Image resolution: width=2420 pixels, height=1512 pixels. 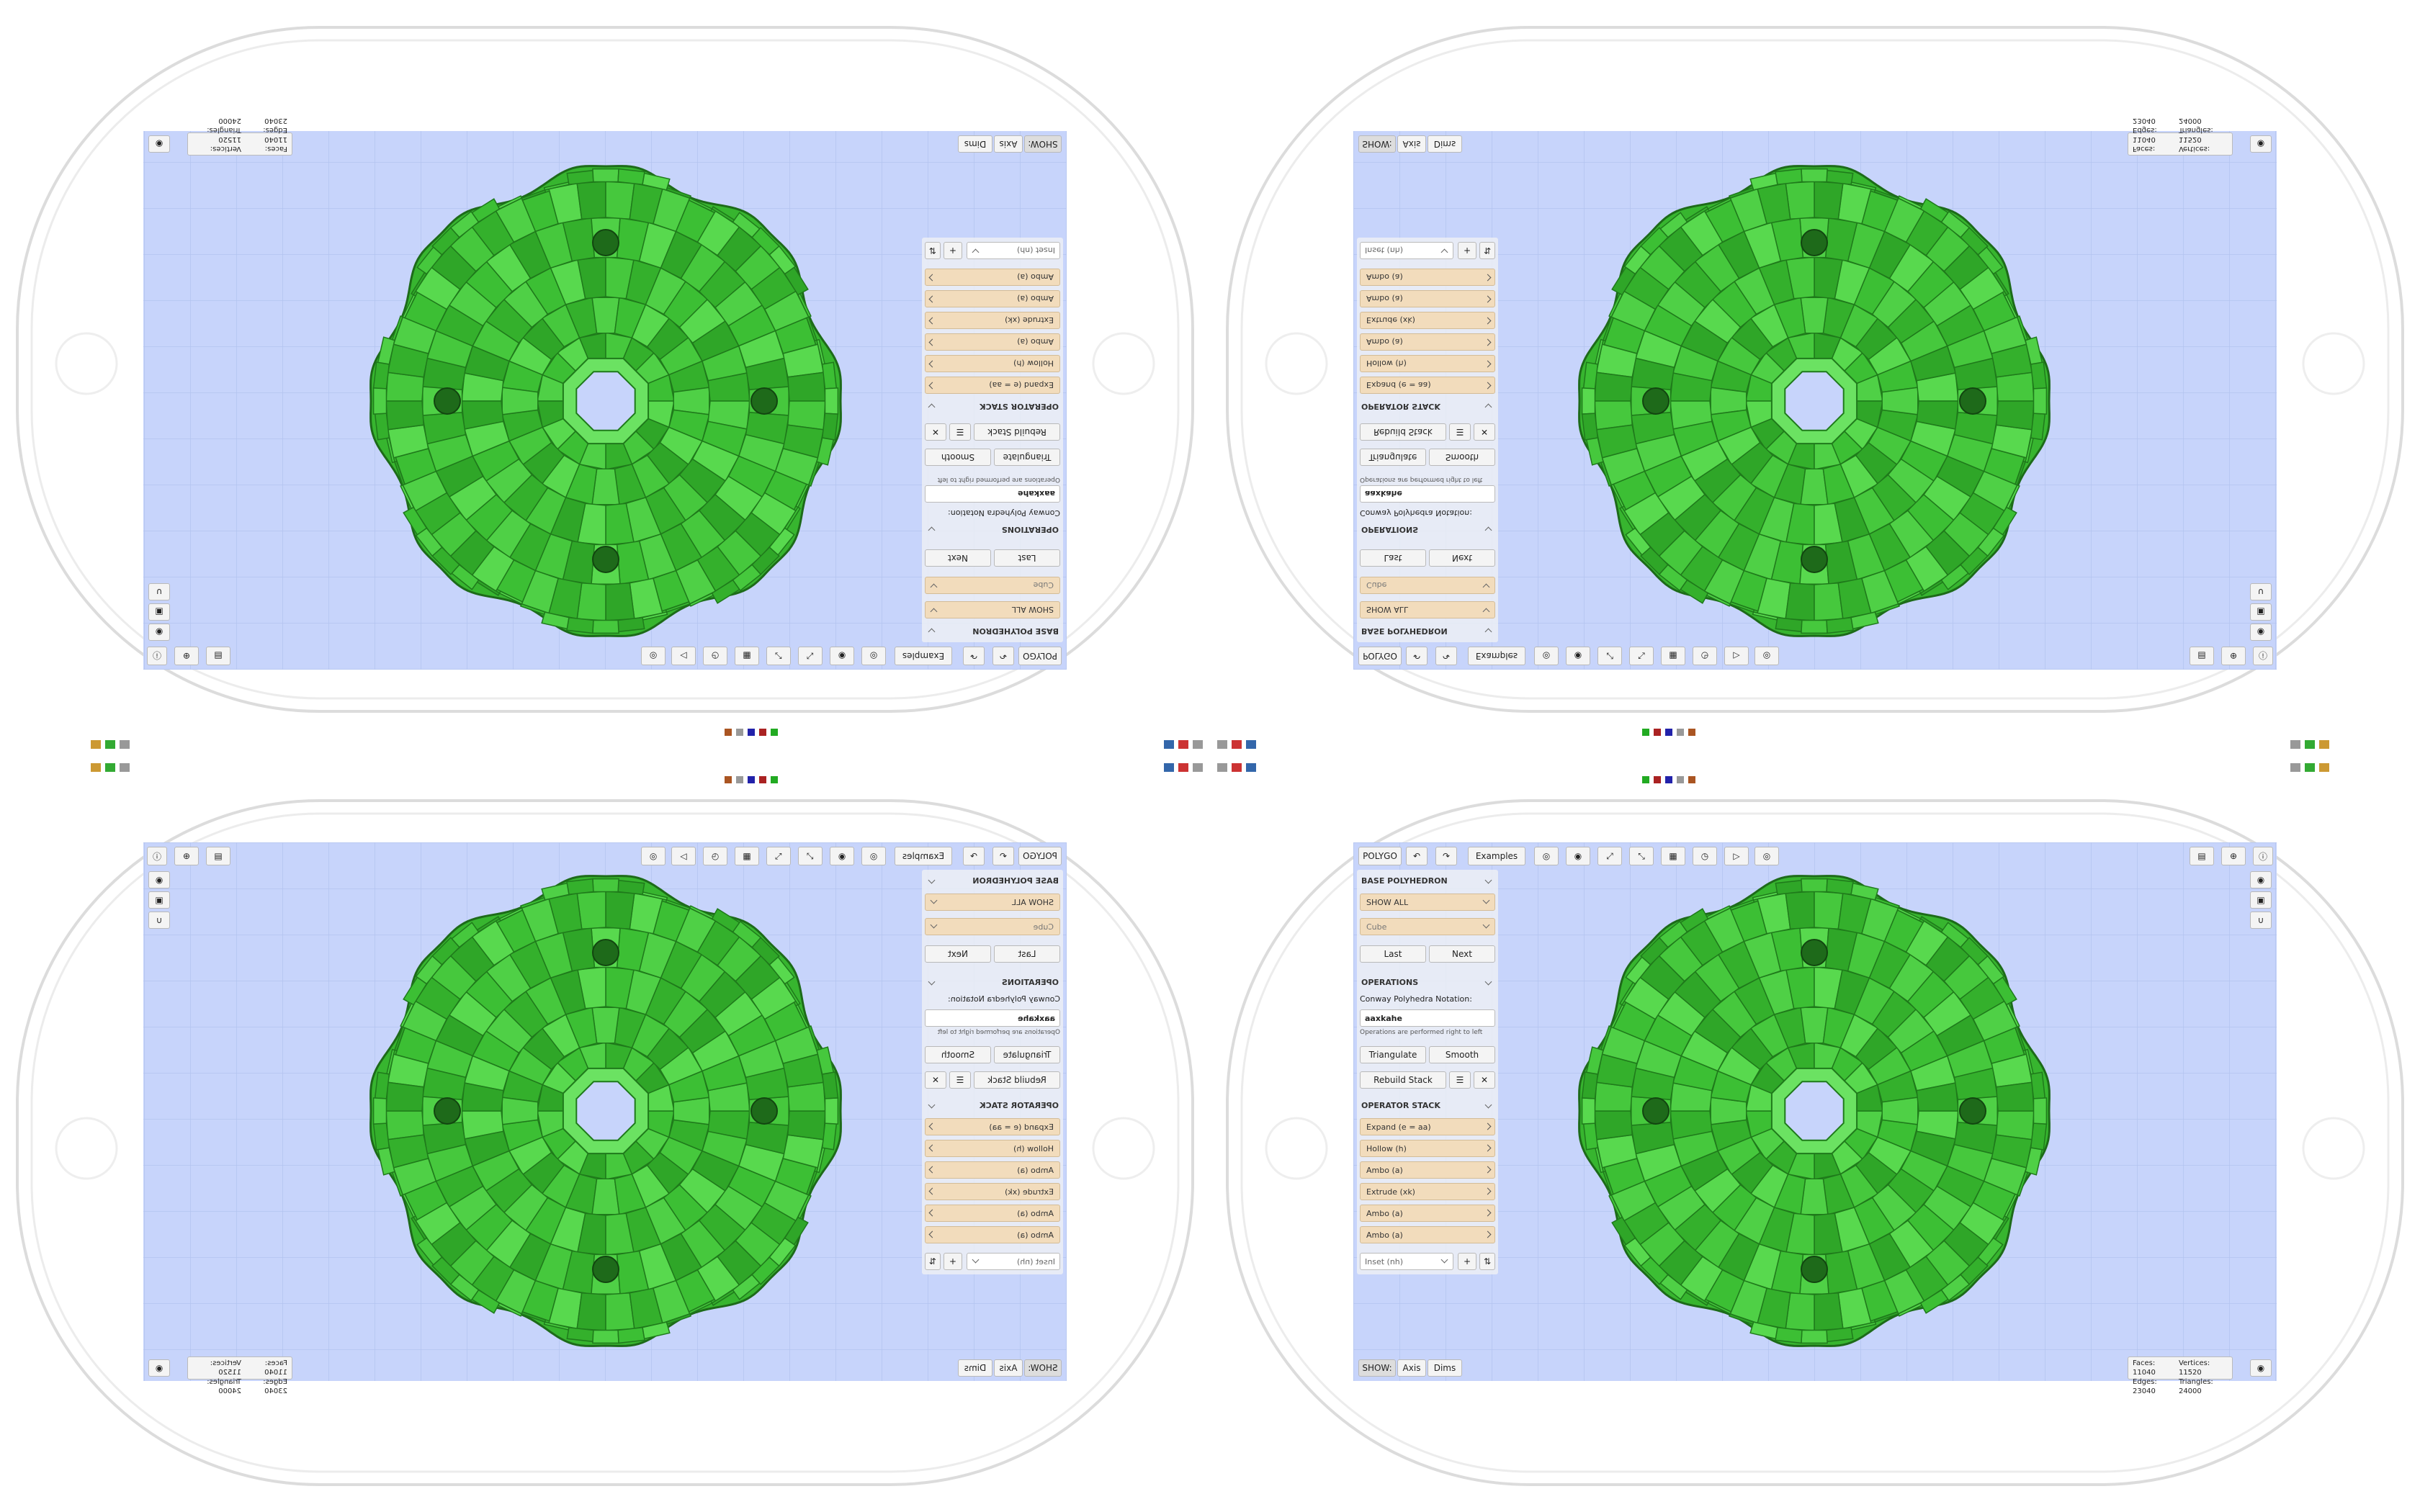 What do you see at coordinates (992, 406) in the screenshot?
I see `section-header: OPERATOR STACK` at bounding box center [992, 406].